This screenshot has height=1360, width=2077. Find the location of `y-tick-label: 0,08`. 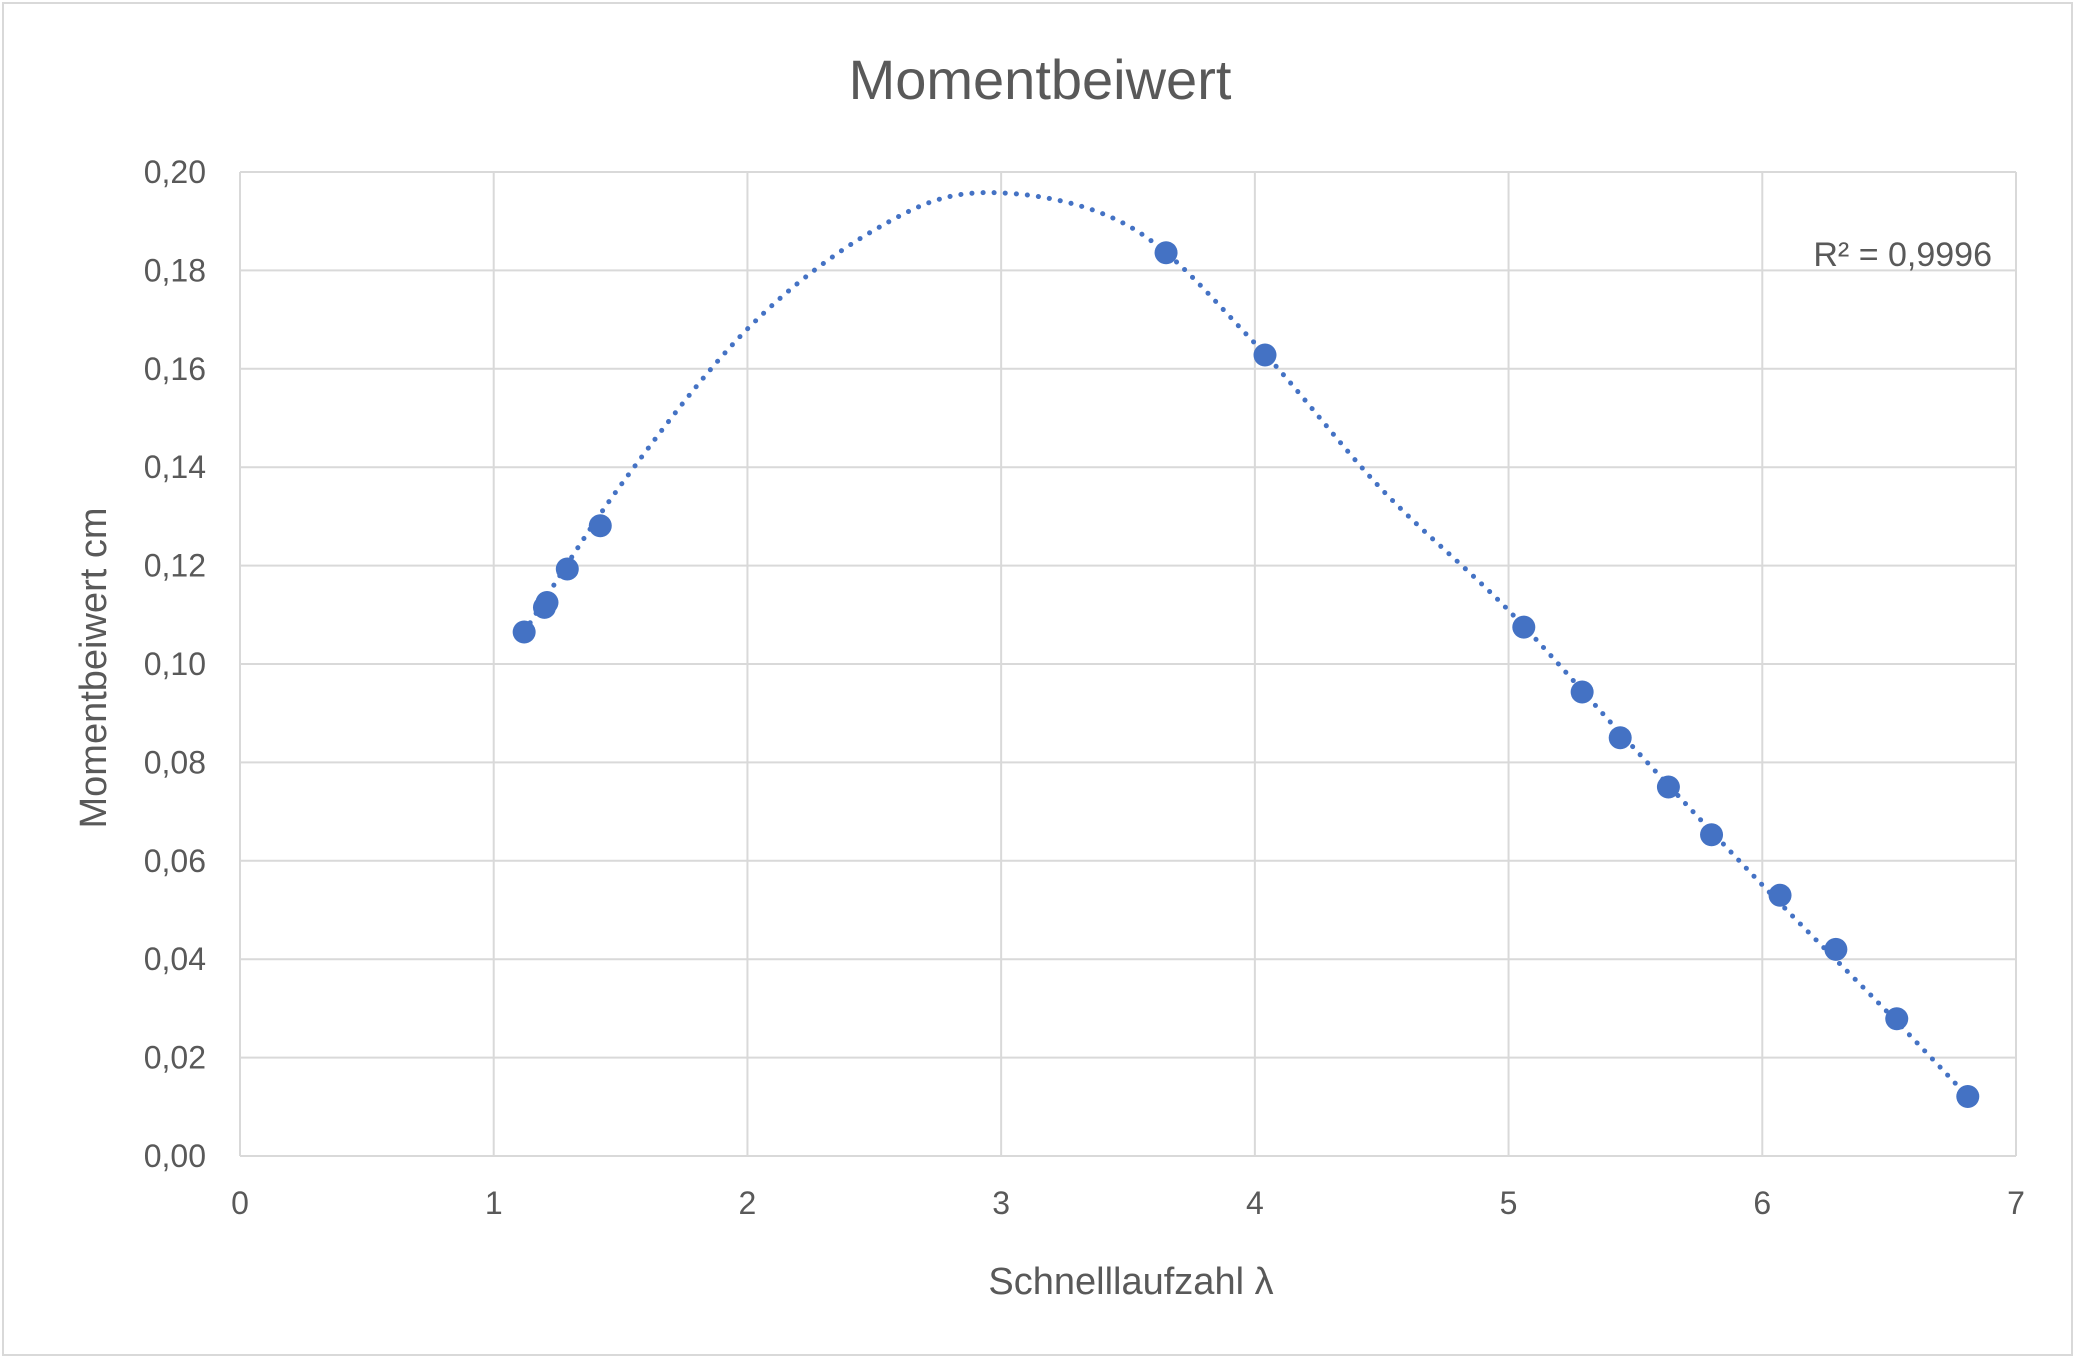

y-tick-label: 0,08 is located at coordinates (175, 762).